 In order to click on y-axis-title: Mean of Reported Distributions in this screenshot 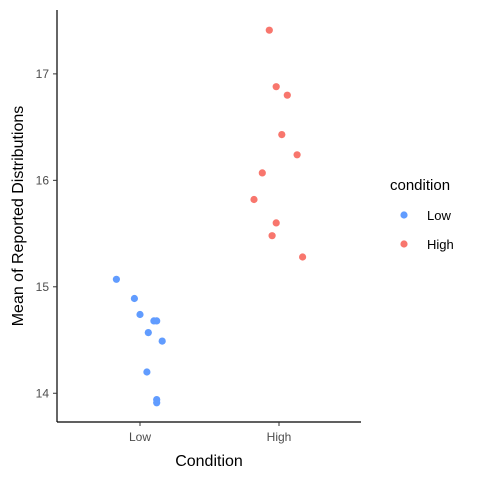, I will do `click(18, 216)`.